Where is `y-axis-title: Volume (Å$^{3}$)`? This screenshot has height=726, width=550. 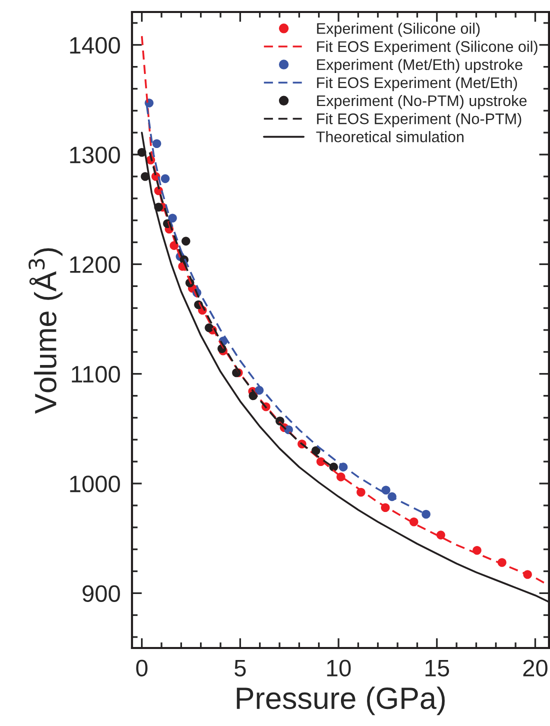 y-axis-title: Volume (Å$^{3}$) is located at coordinates (45, 331).